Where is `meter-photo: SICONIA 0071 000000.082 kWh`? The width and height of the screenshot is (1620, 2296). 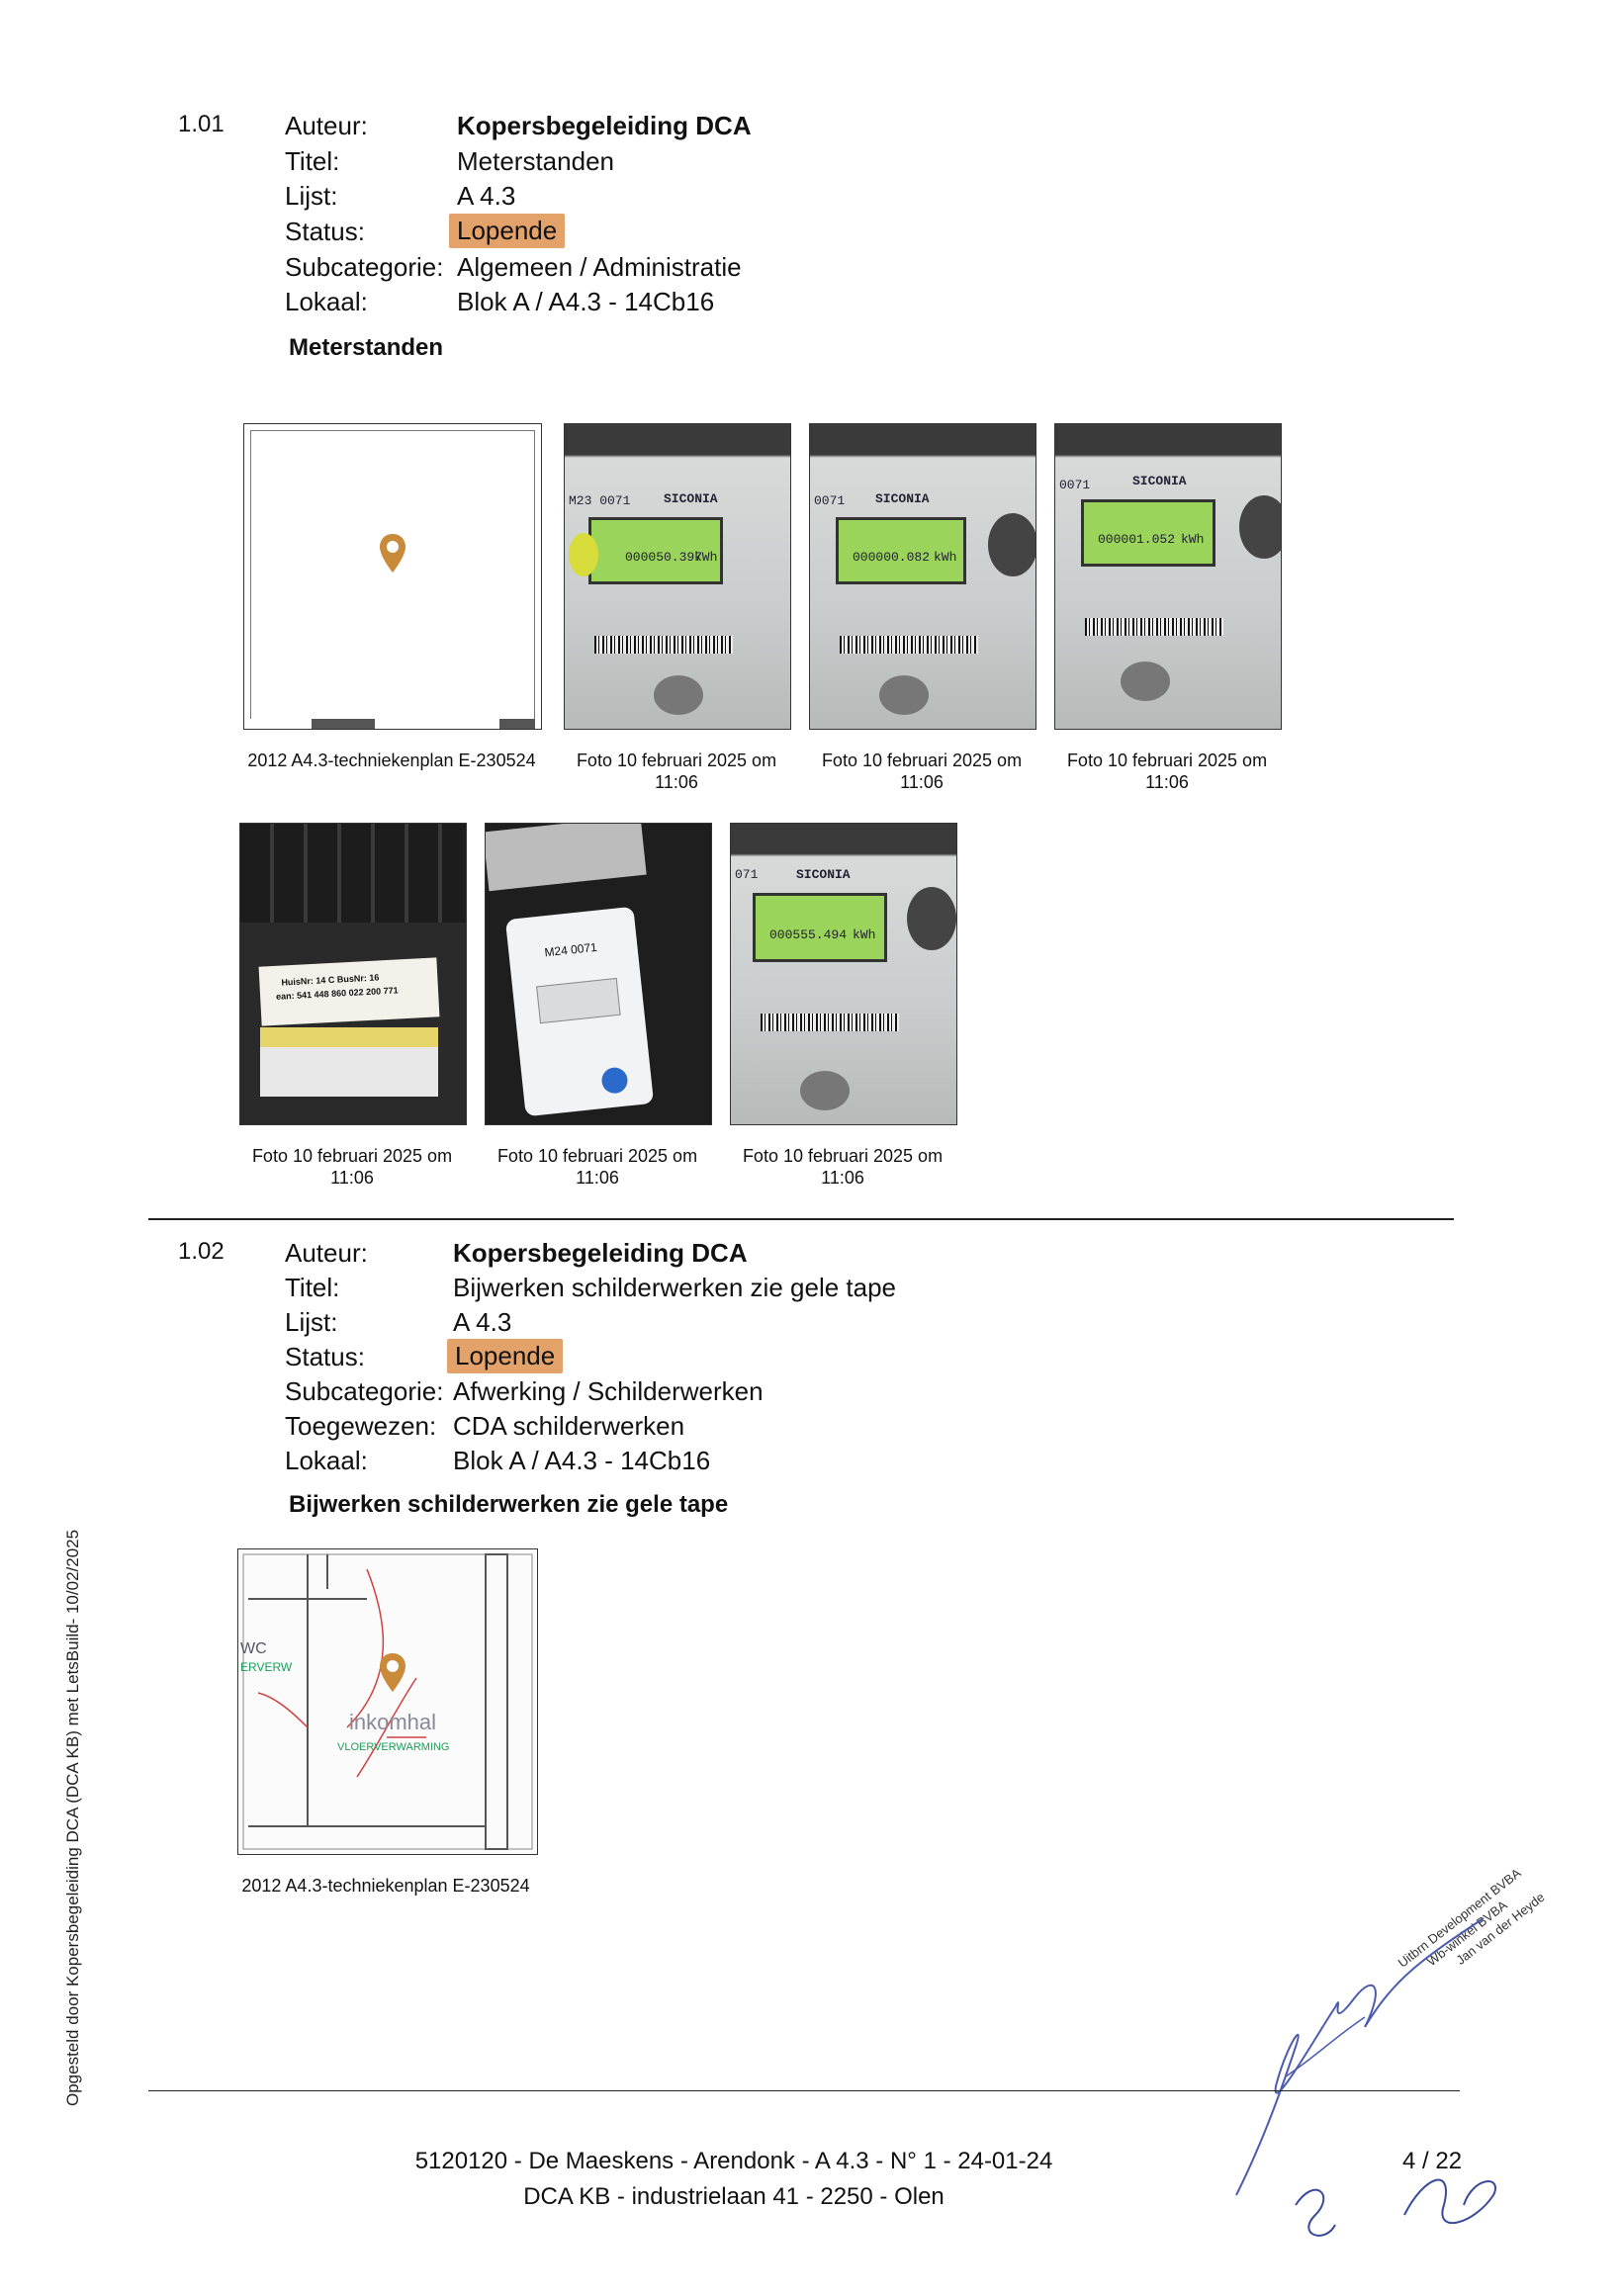 meter-photo: SICONIA 0071 000000.082 kWh is located at coordinates (922, 576).